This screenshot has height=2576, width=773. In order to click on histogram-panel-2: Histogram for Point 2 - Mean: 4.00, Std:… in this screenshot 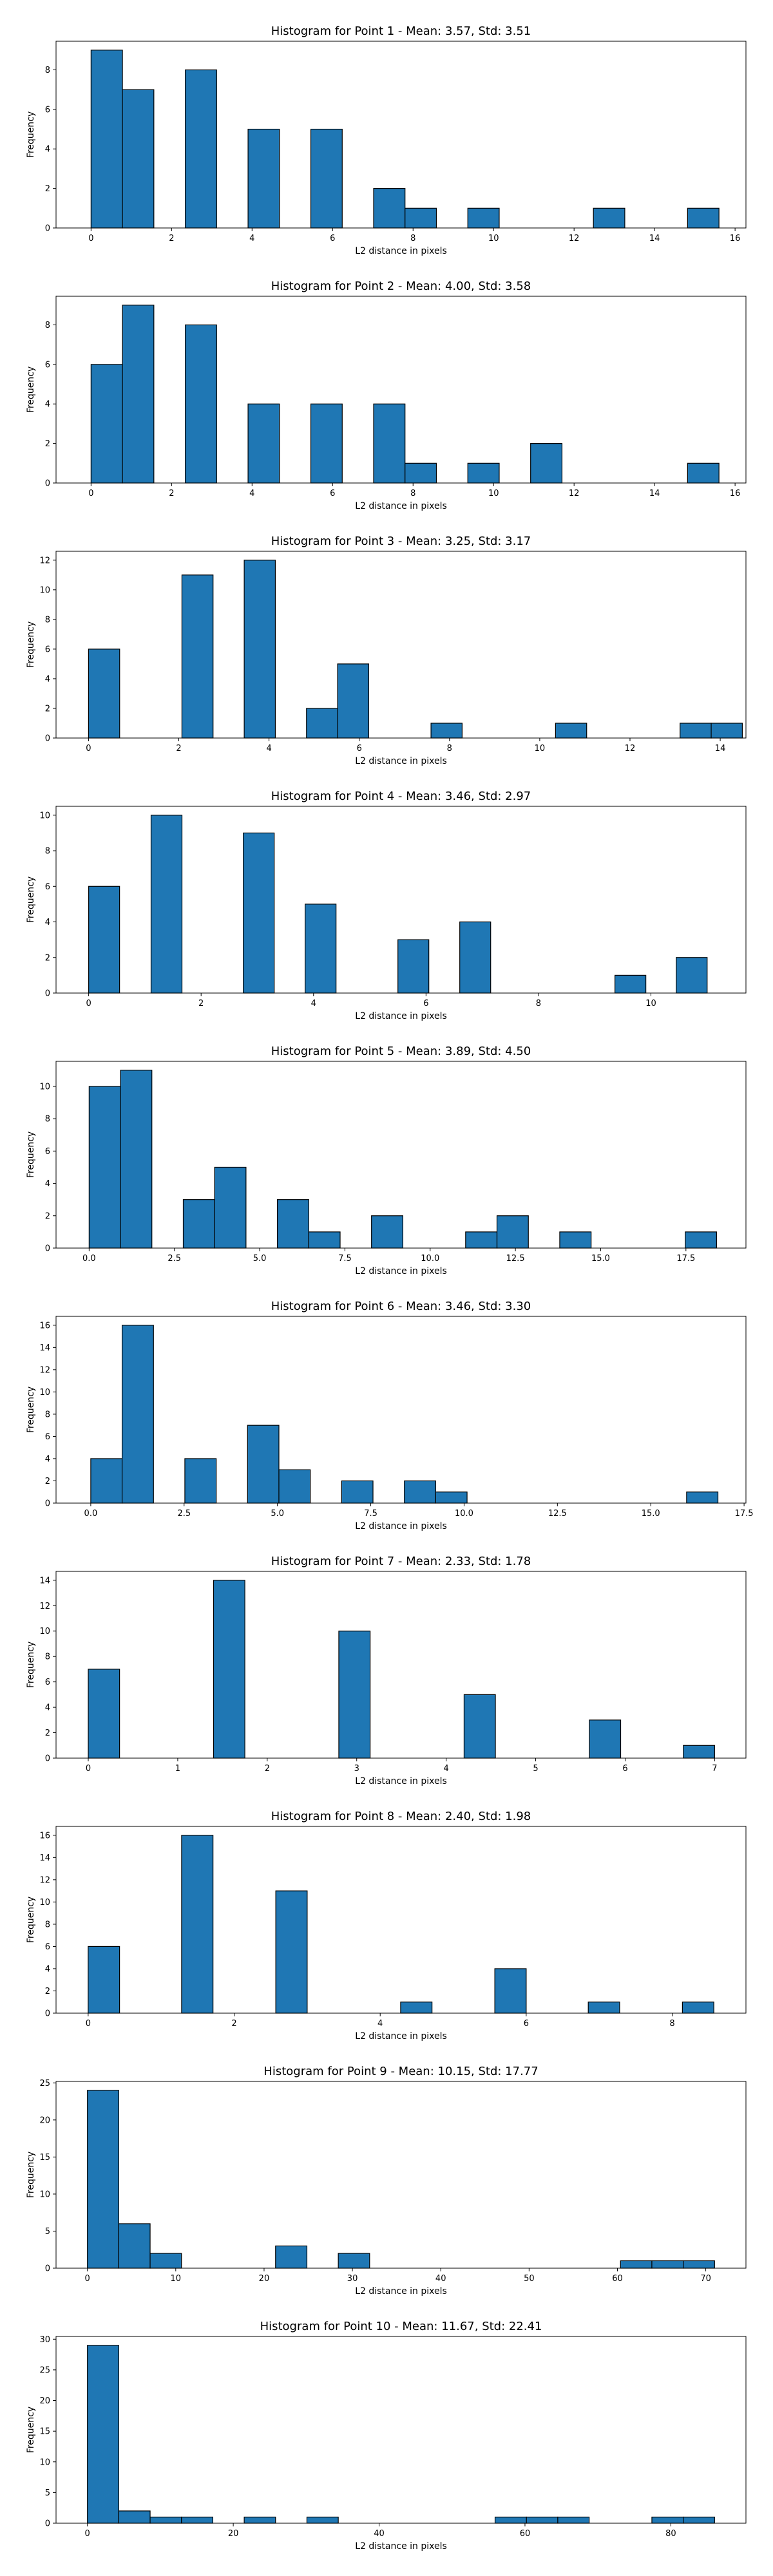, I will do `click(386, 395)`.